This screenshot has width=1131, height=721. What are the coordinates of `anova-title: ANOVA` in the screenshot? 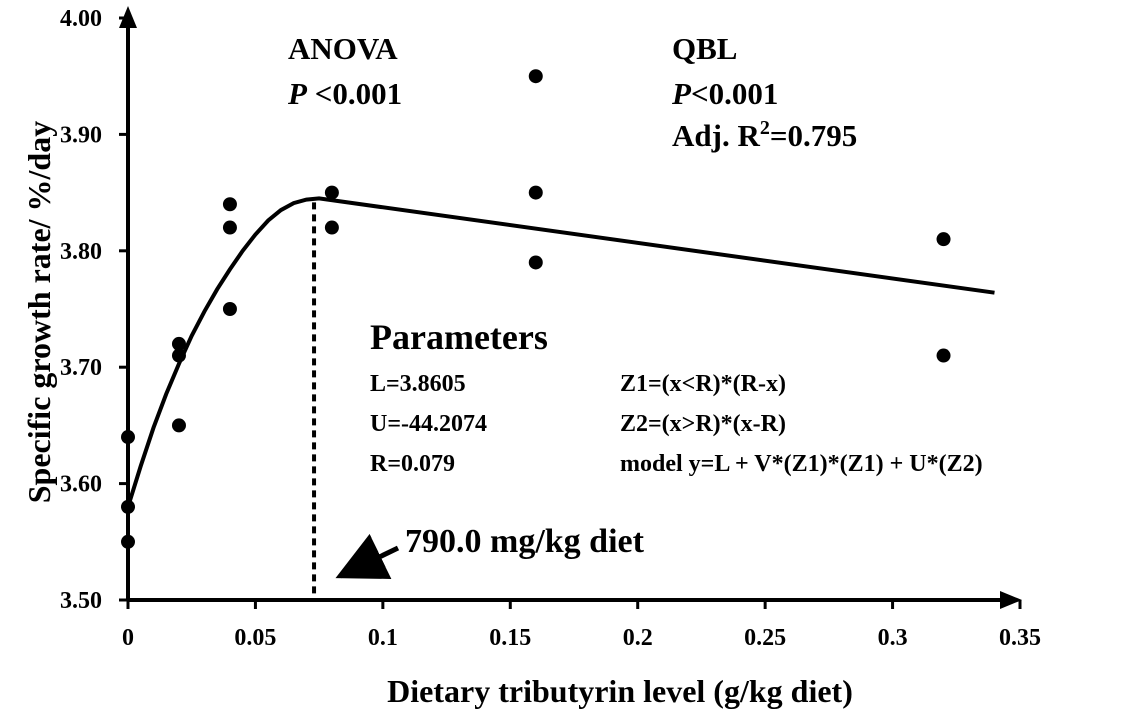 It's located at (343, 48).